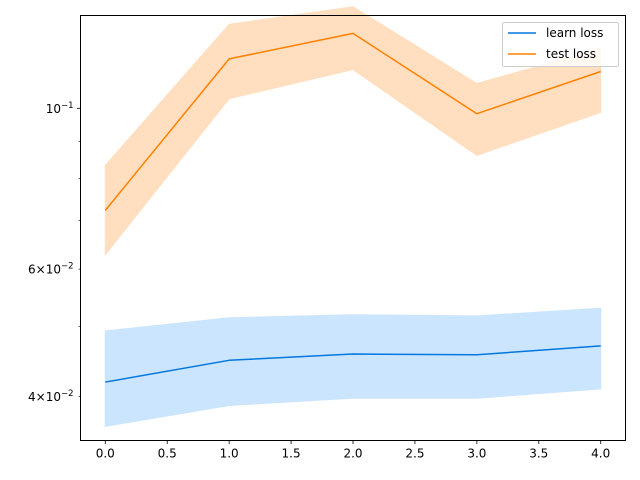  What do you see at coordinates (560, 44) in the screenshot?
I see `legend: learn loss test loss` at bounding box center [560, 44].